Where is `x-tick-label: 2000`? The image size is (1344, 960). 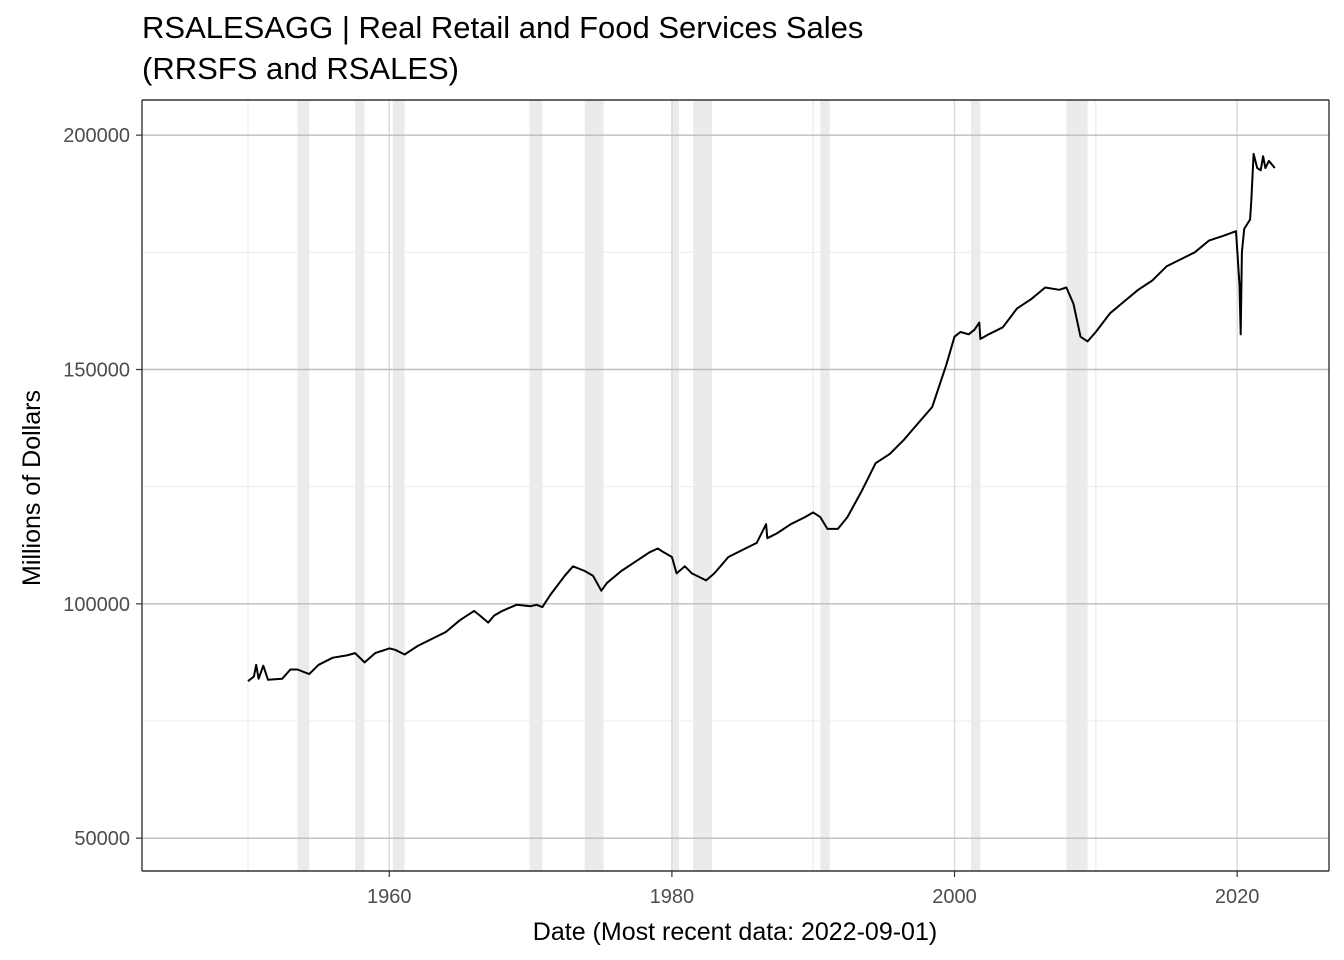
x-tick-label: 2000 is located at coordinates (954, 897).